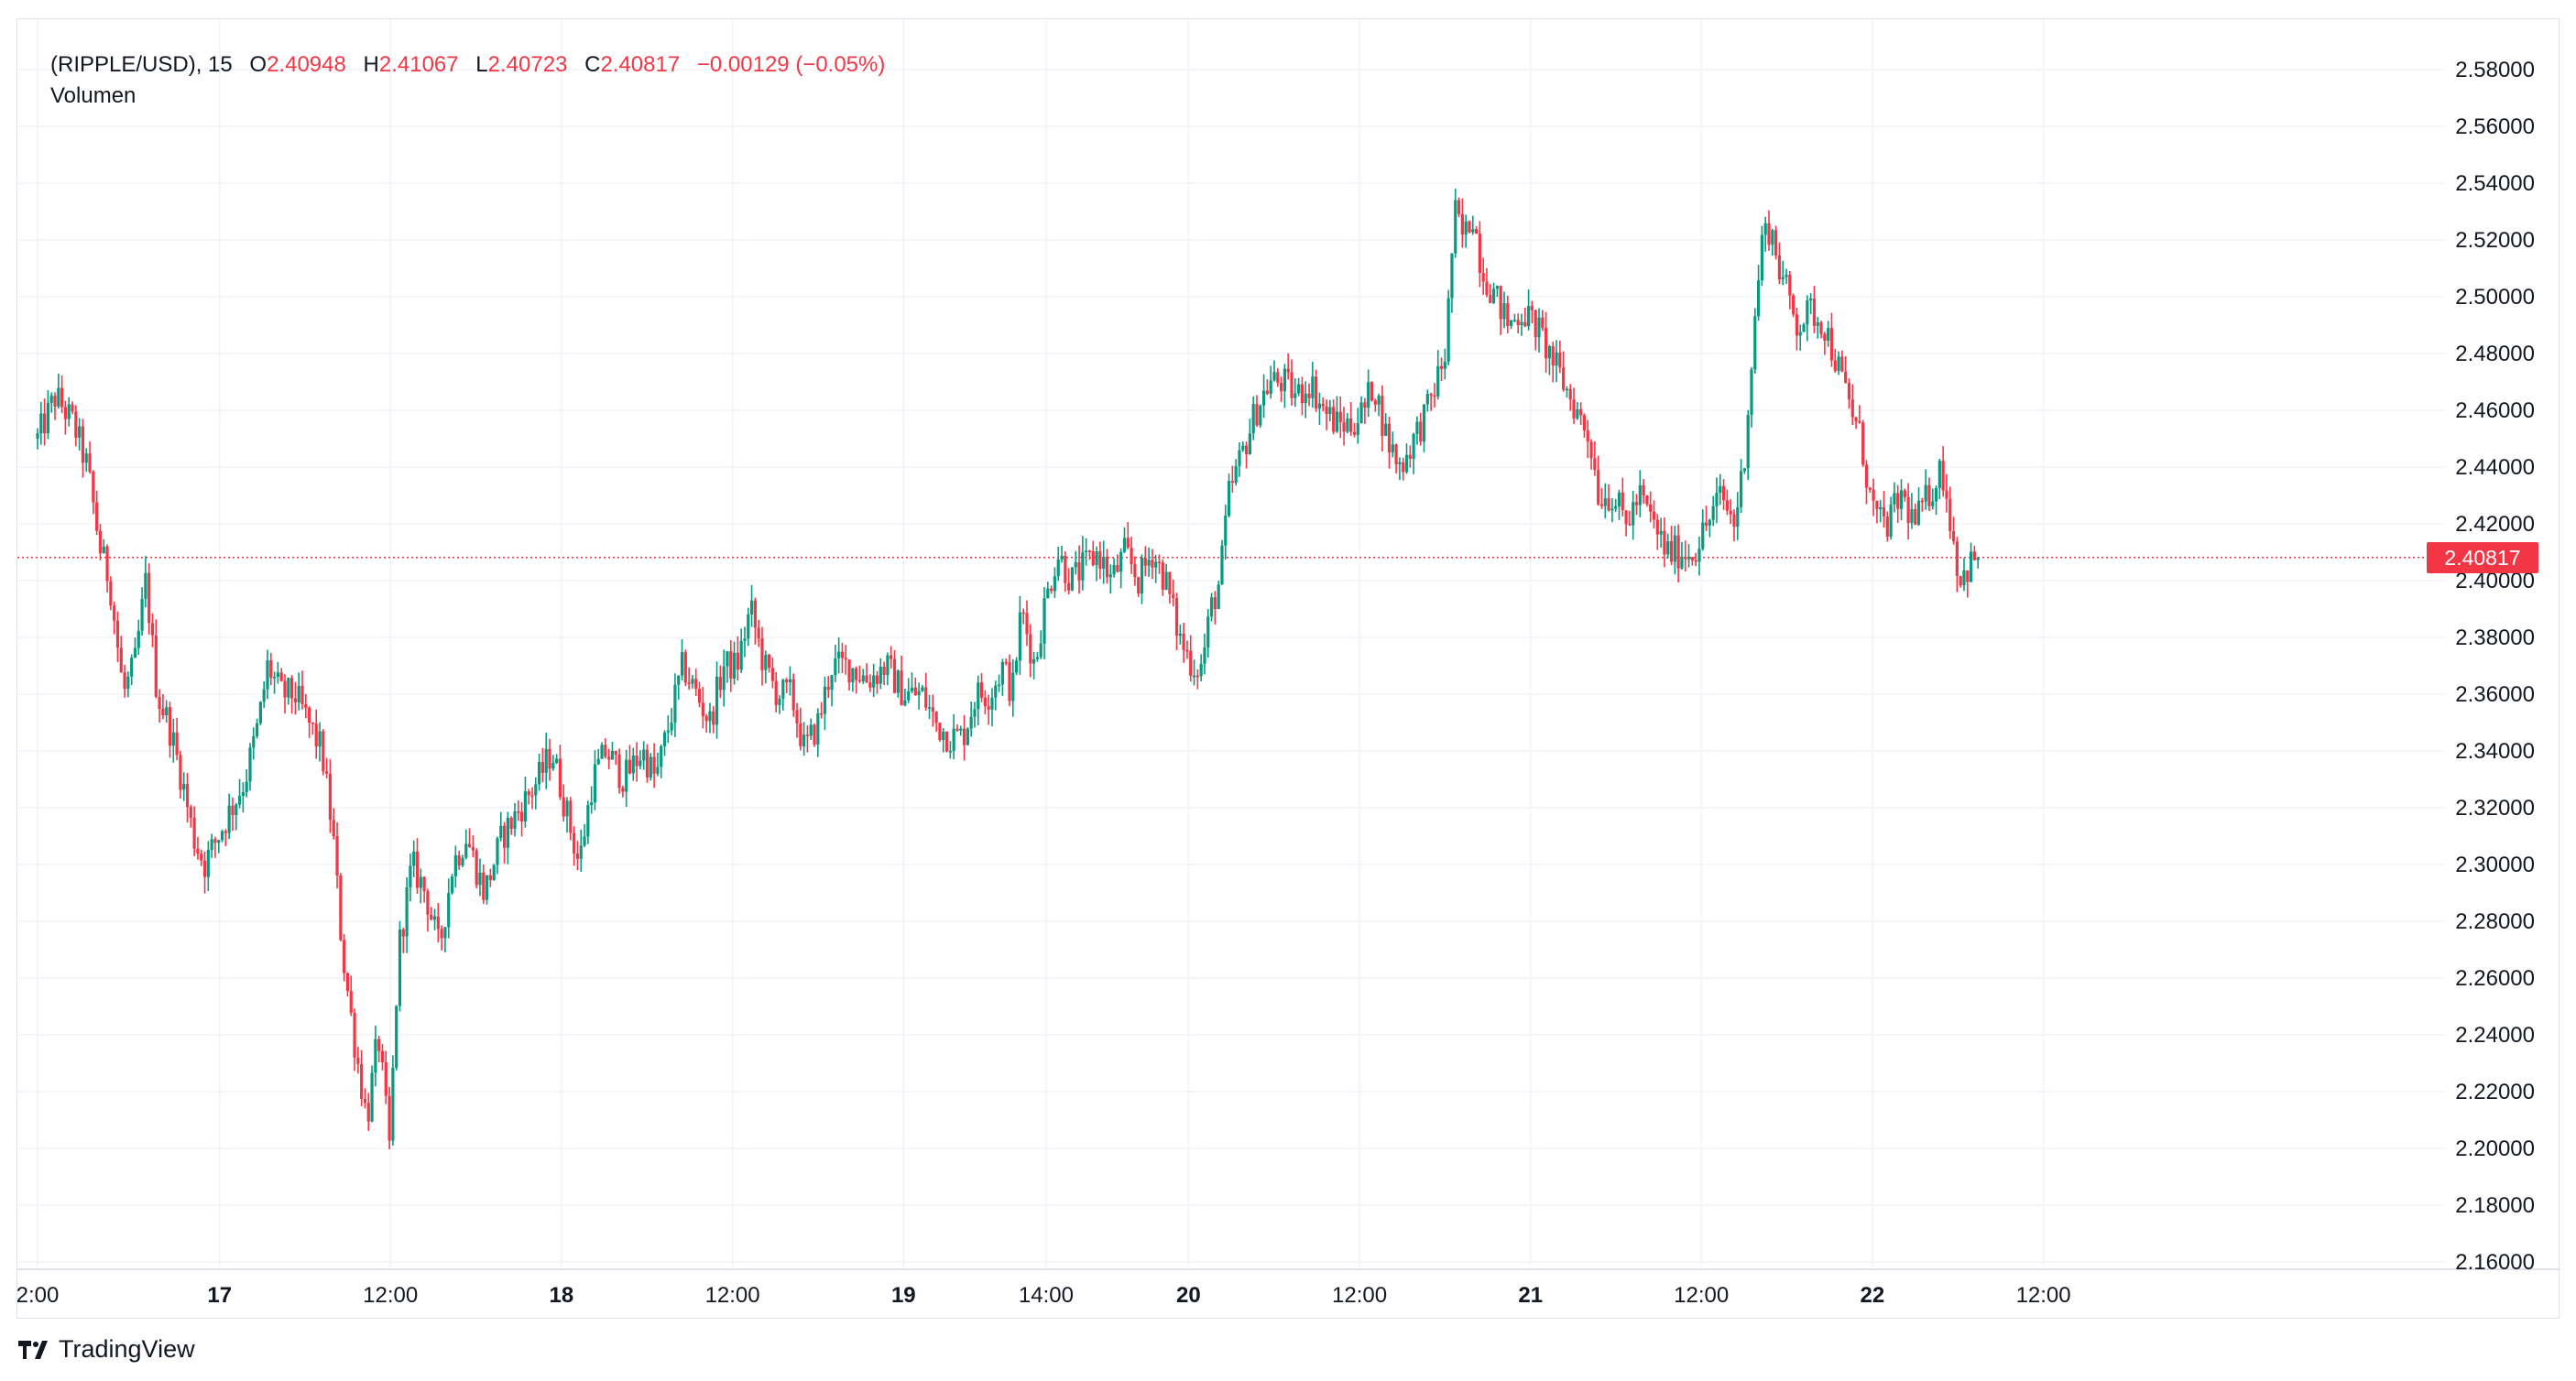 The width and height of the screenshot is (2576, 1381). What do you see at coordinates (93, 96) in the screenshot?
I see `volume-label: Volumen` at bounding box center [93, 96].